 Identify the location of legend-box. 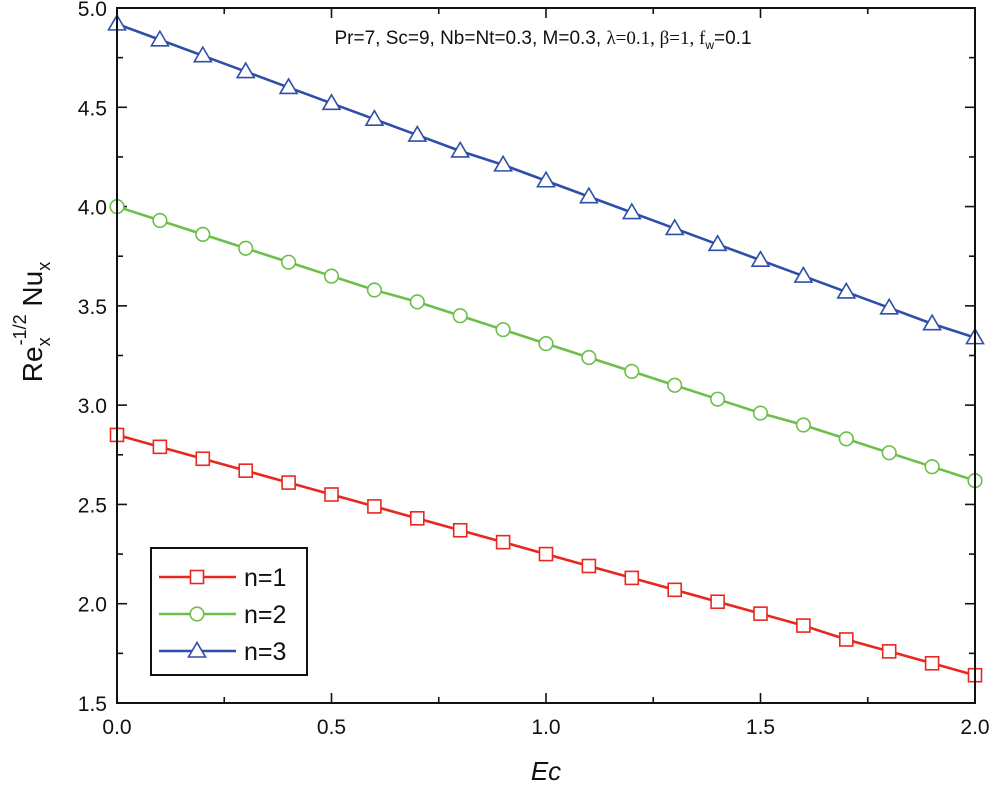
(229, 611).